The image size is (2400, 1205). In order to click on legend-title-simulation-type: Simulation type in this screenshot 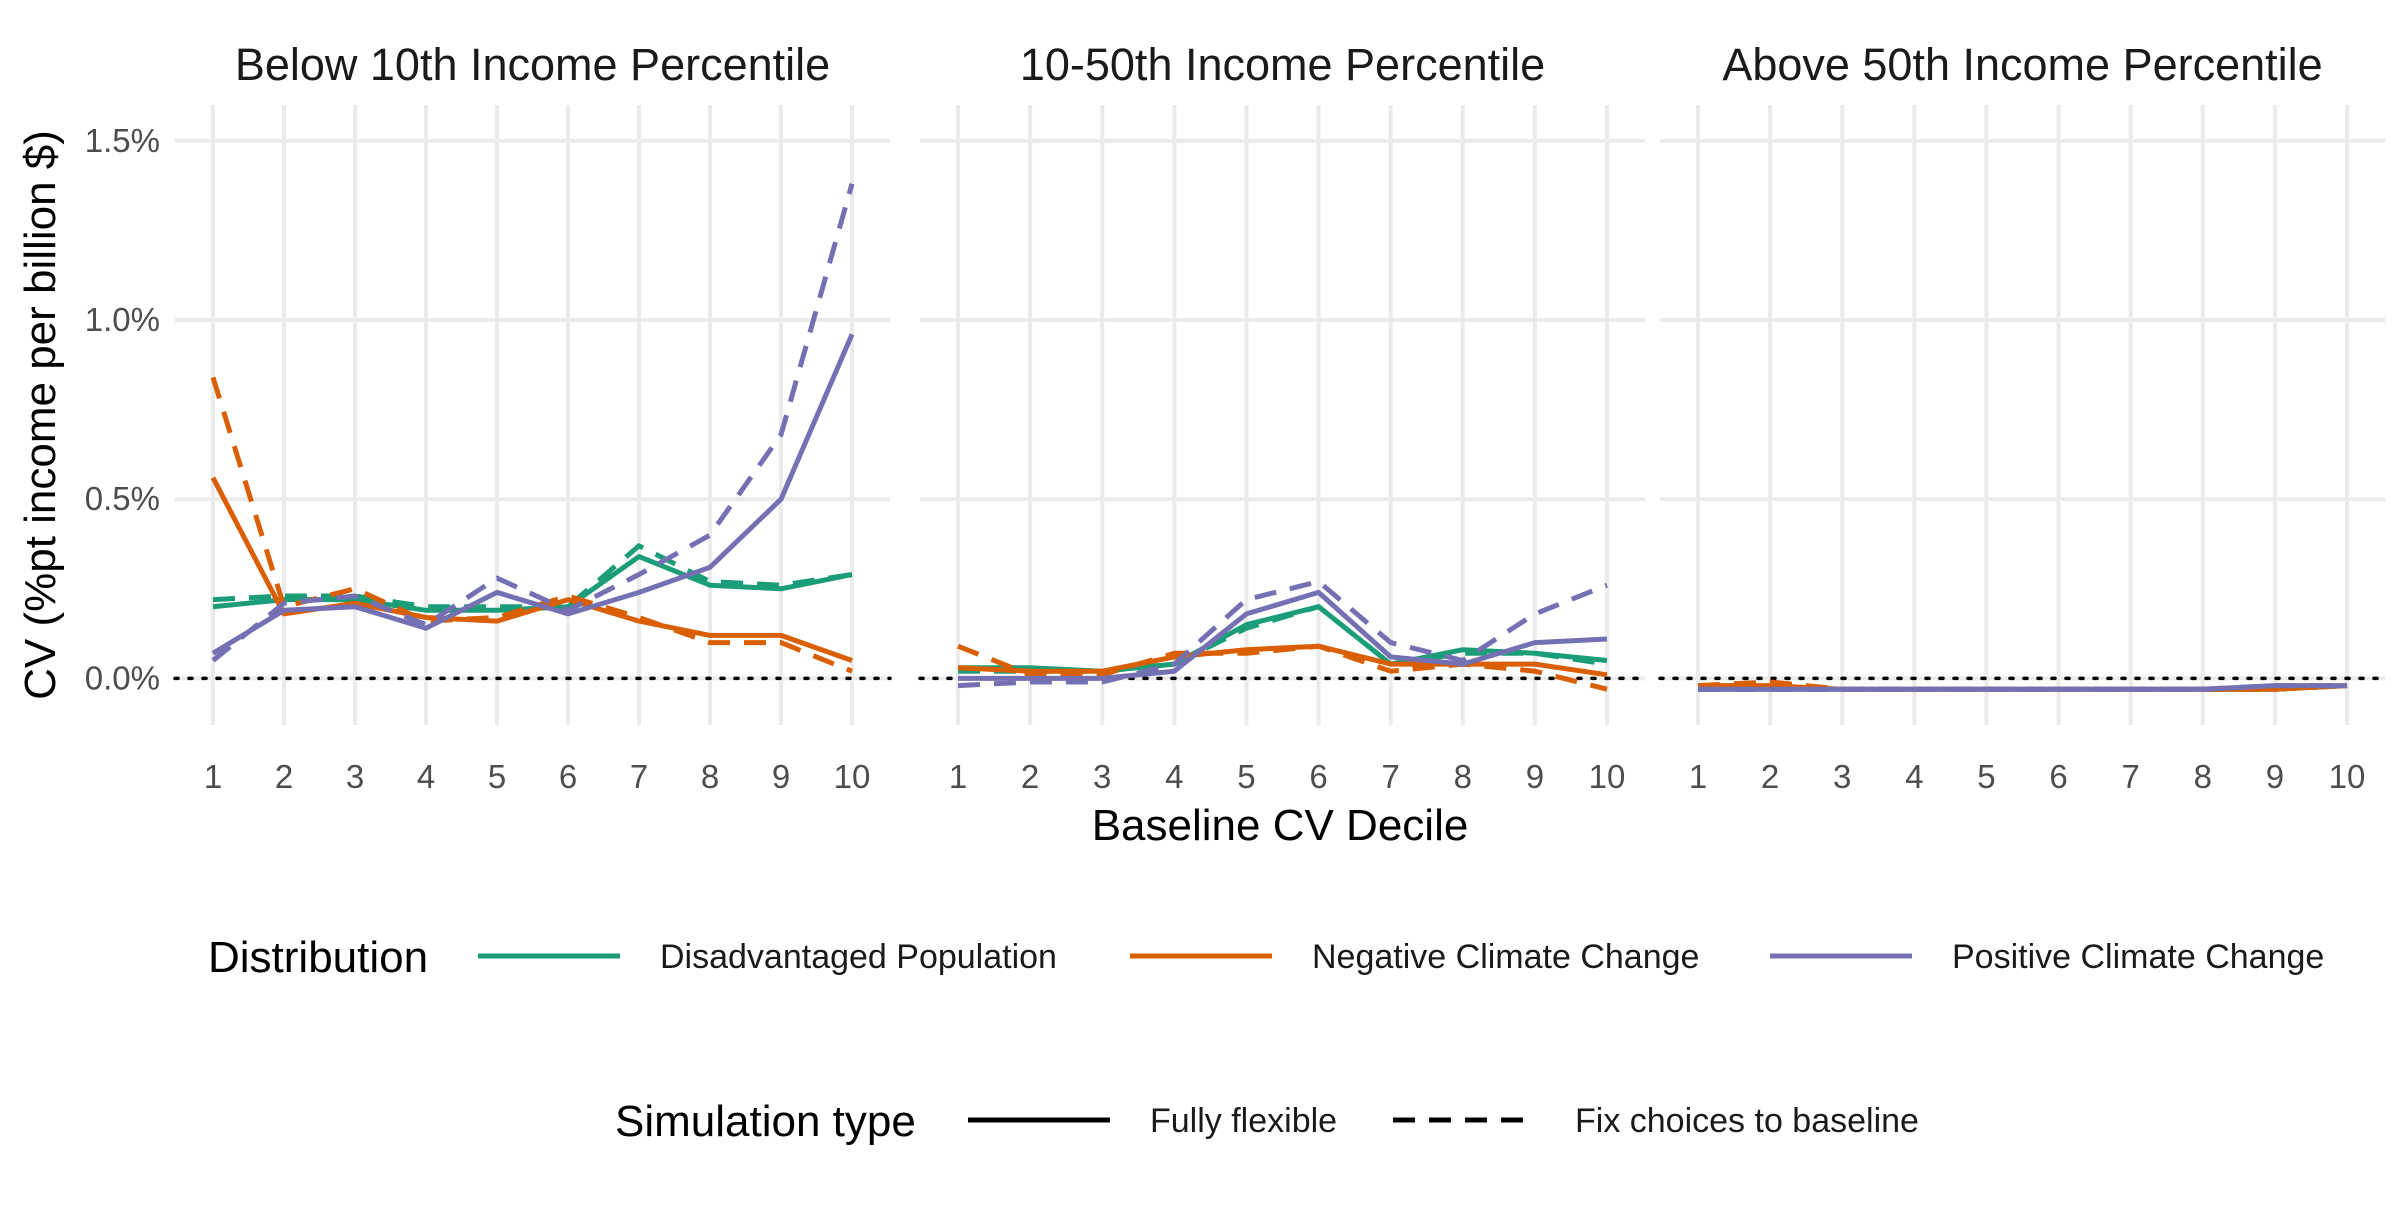, I will do `click(765, 1121)`.